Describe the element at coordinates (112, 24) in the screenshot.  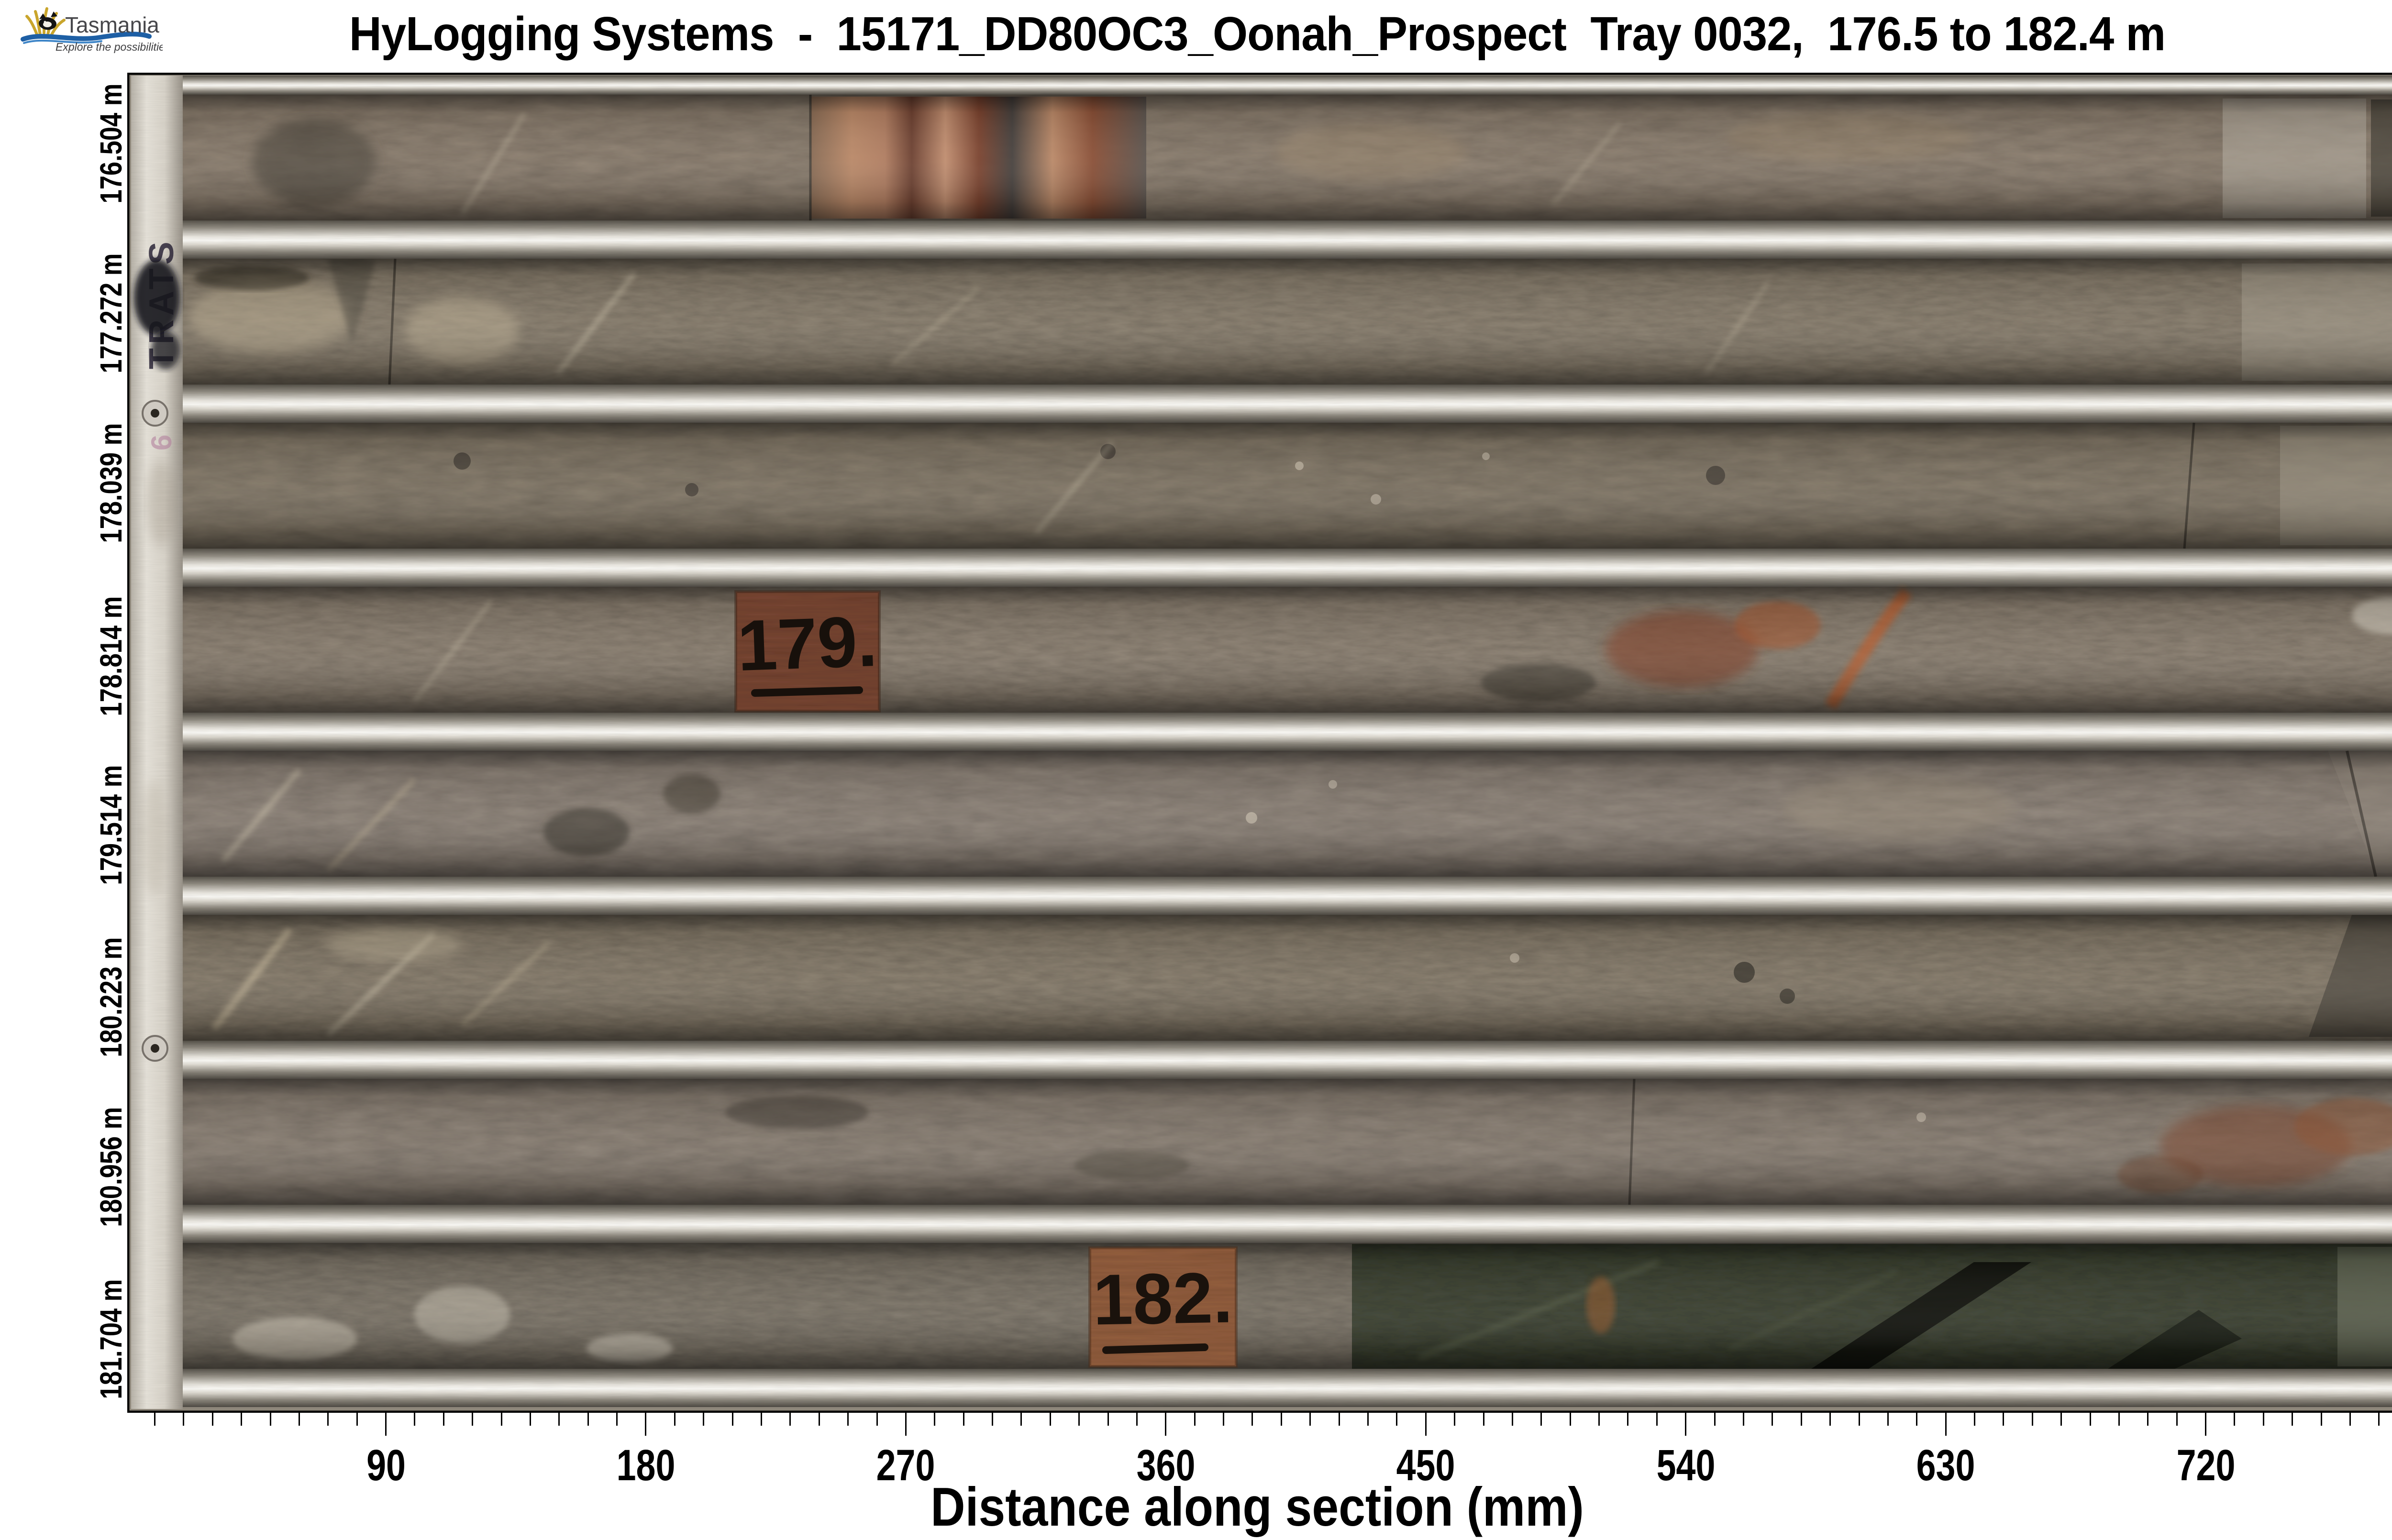
I see `tasmania-logo-name: Tasmania` at that location.